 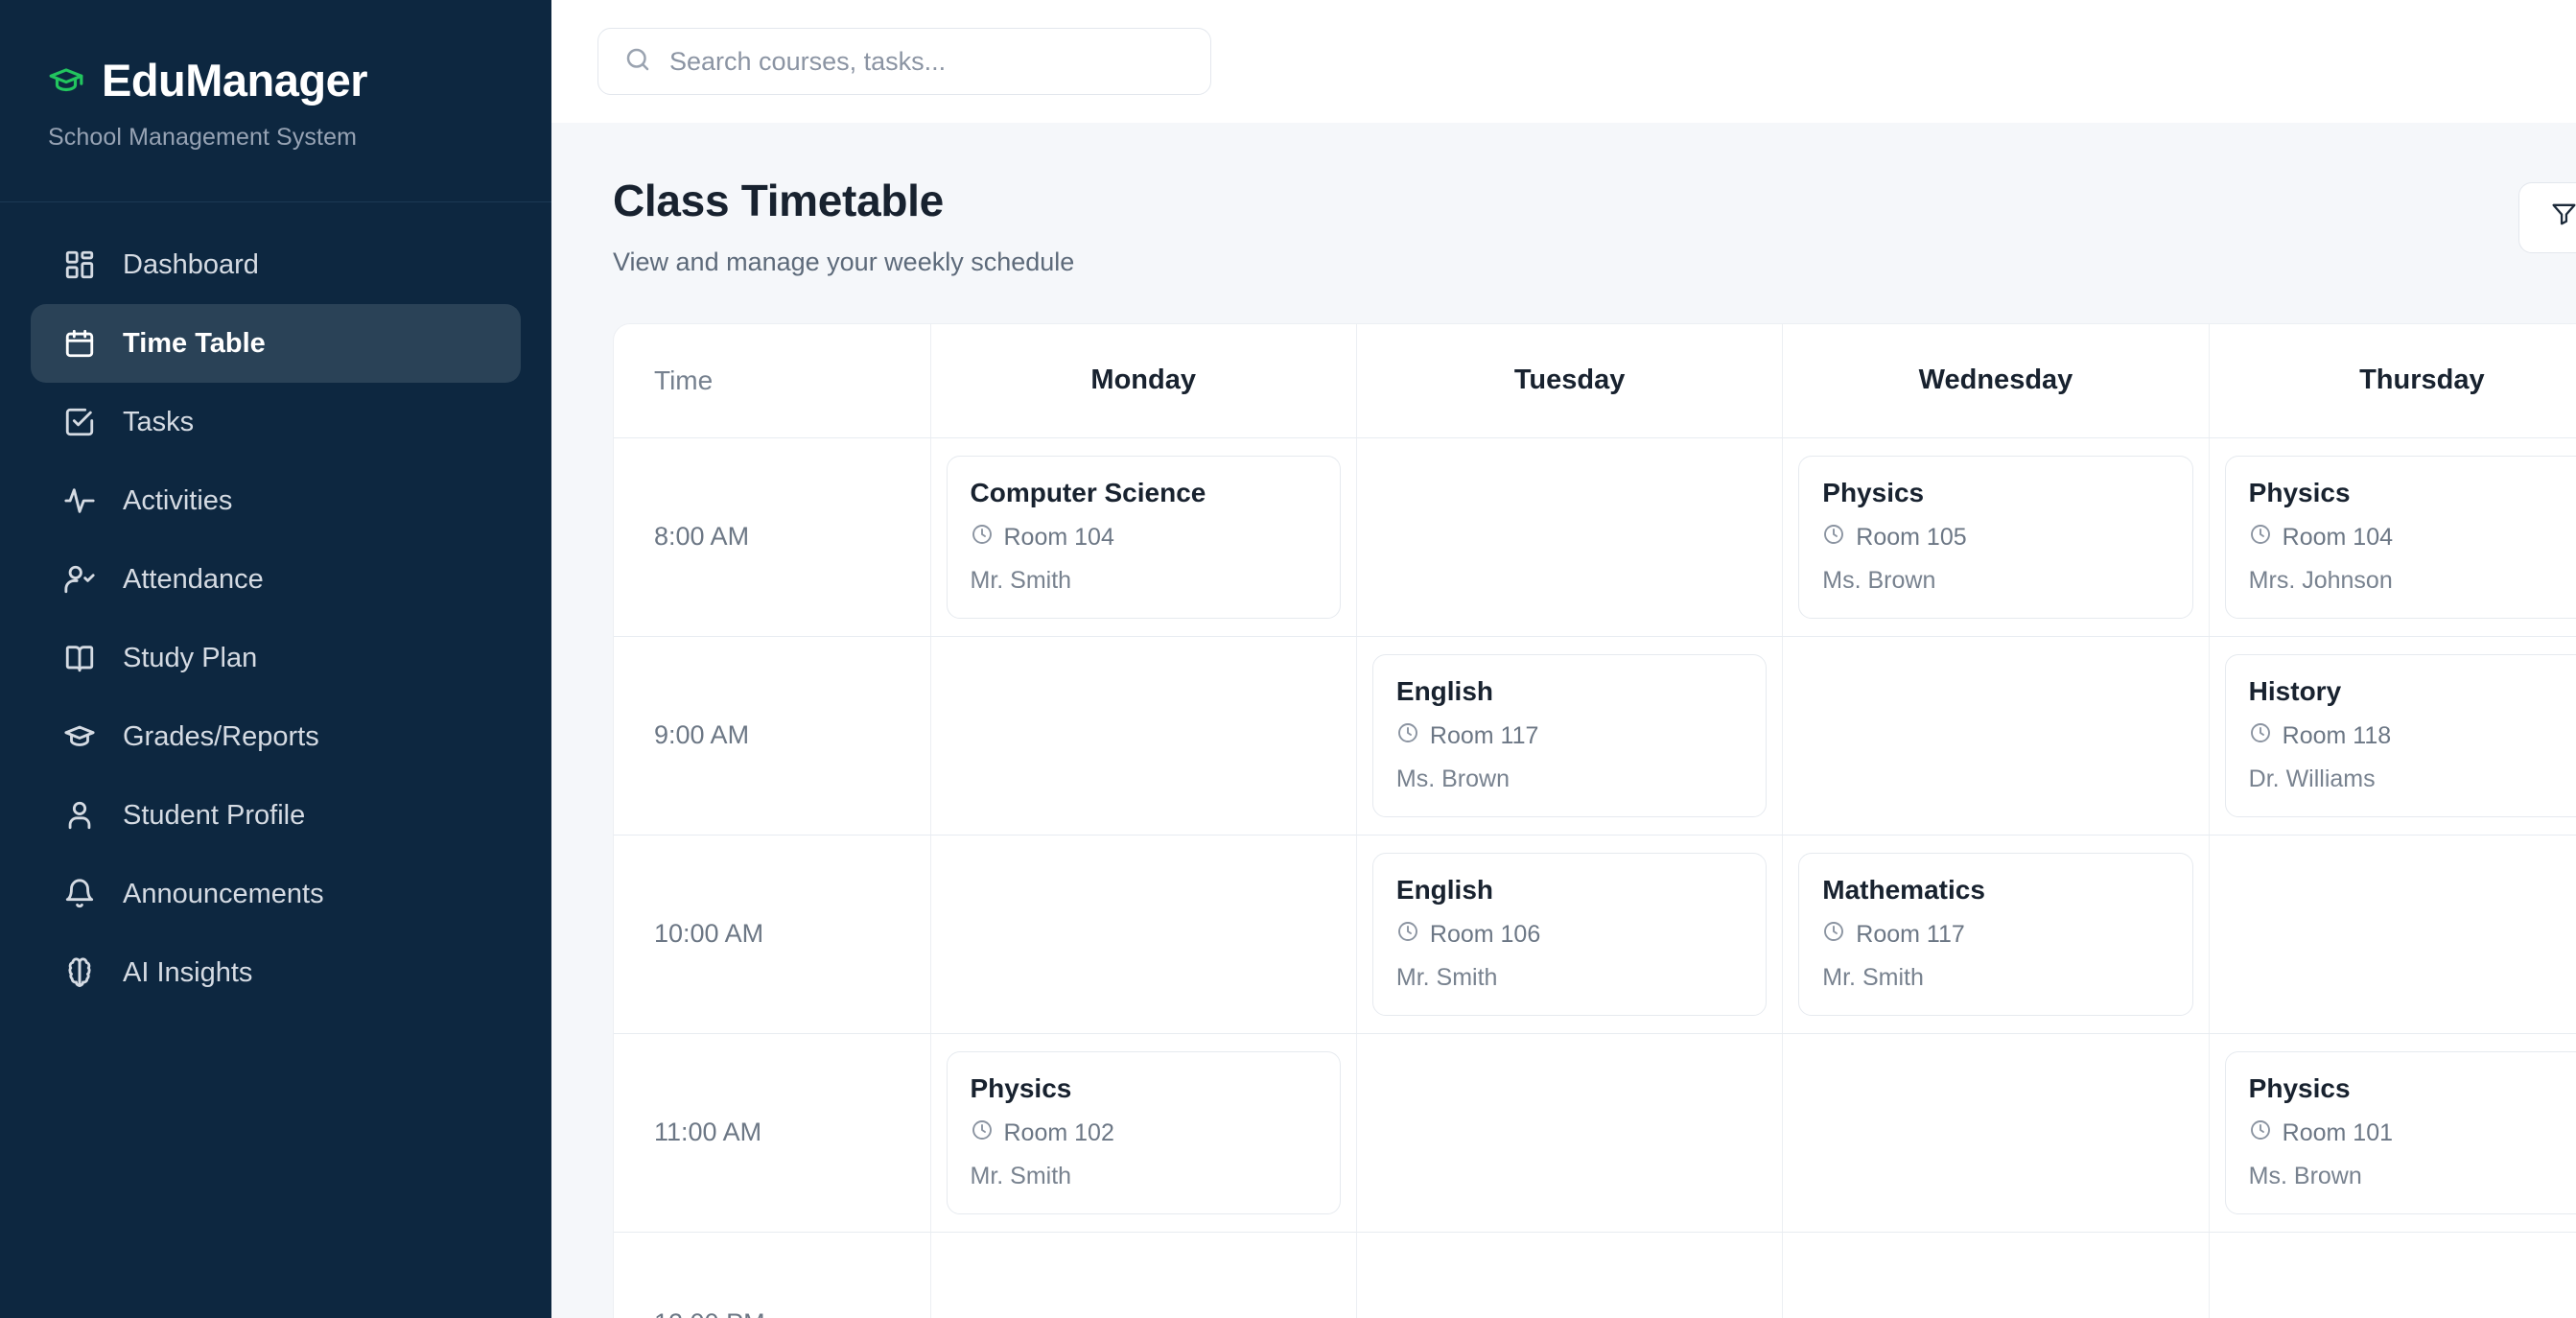 I want to click on timetable-cell: Computer Science Room 104 Mr. Smith, so click(x=1143, y=537).